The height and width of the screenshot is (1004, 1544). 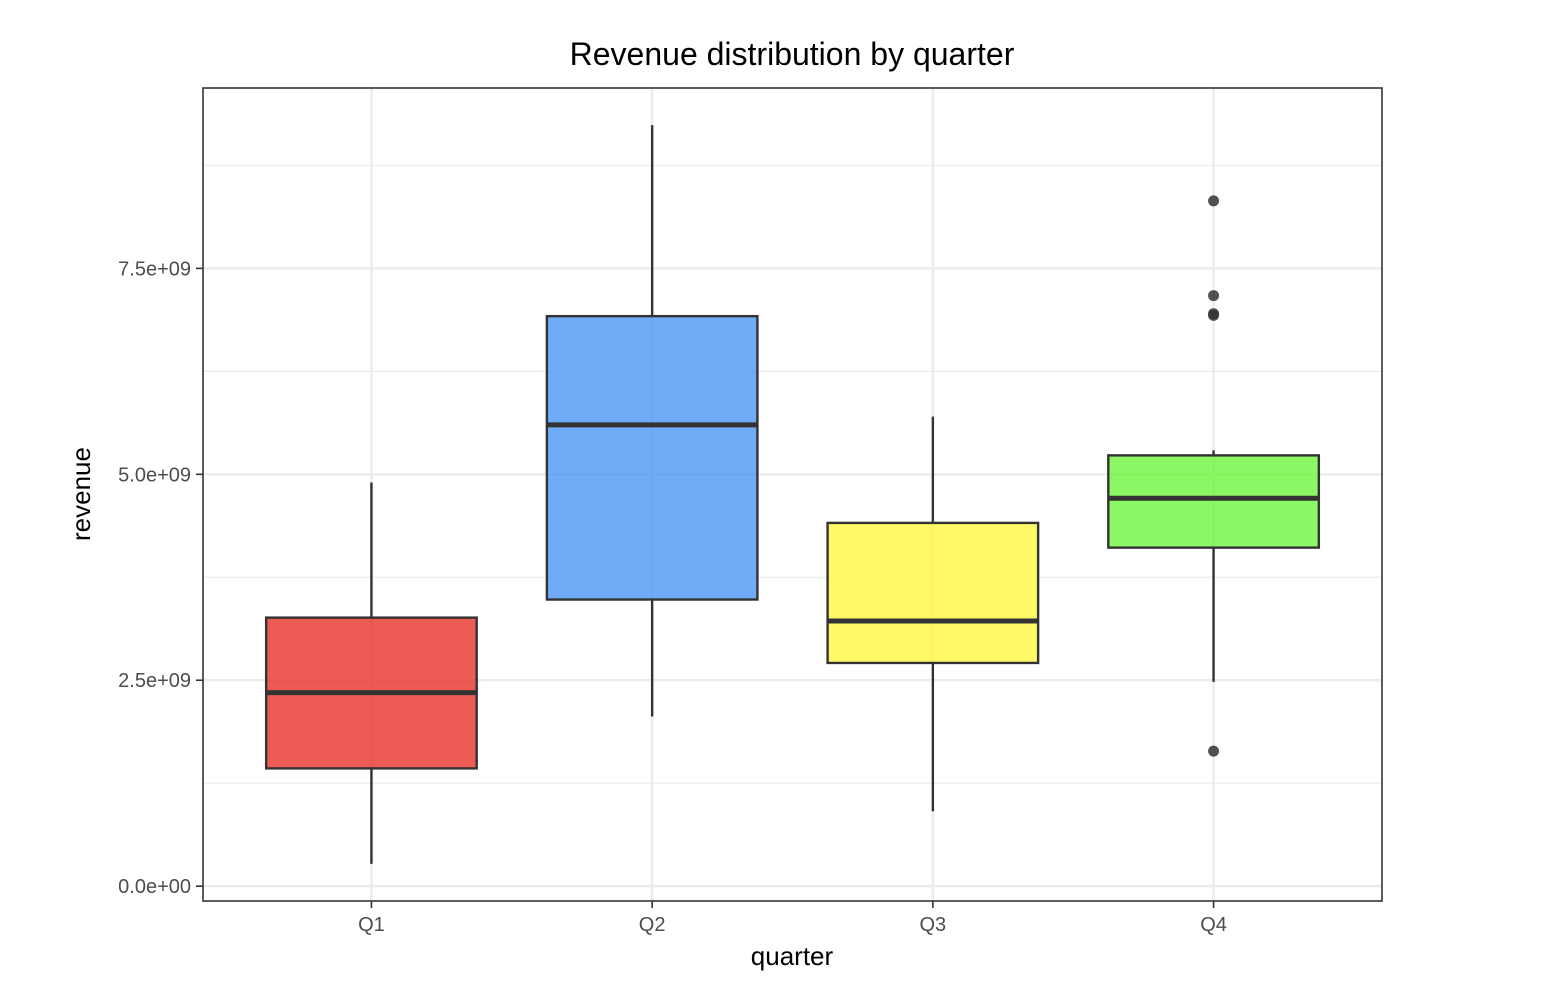 What do you see at coordinates (933, 925) in the screenshot?
I see `x-tick-label: Q3` at bounding box center [933, 925].